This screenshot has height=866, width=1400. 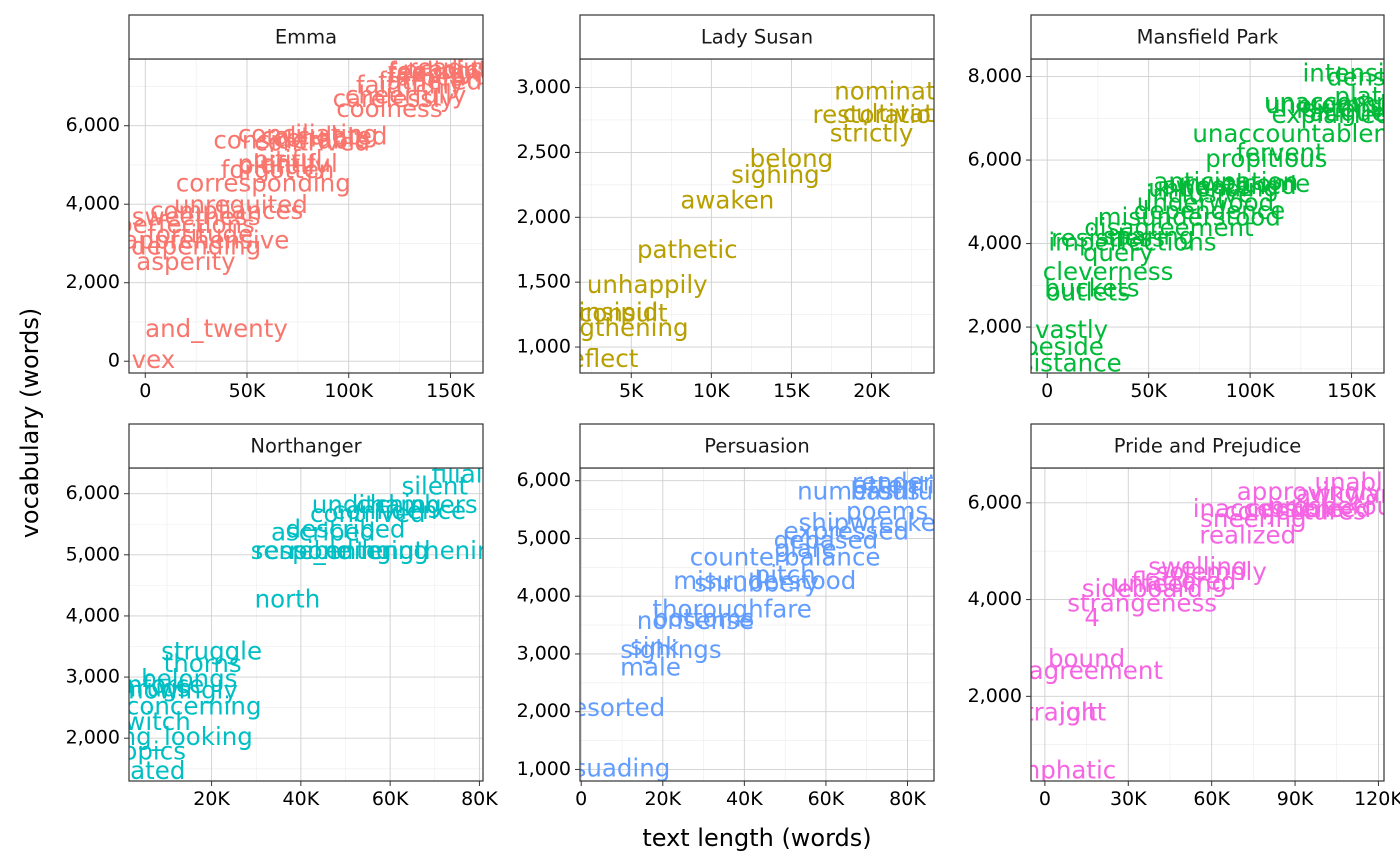 What do you see at coordinates (318, 137) in the screenshot?
I see `word-label: cohabit` at bounding box center [318, 137].